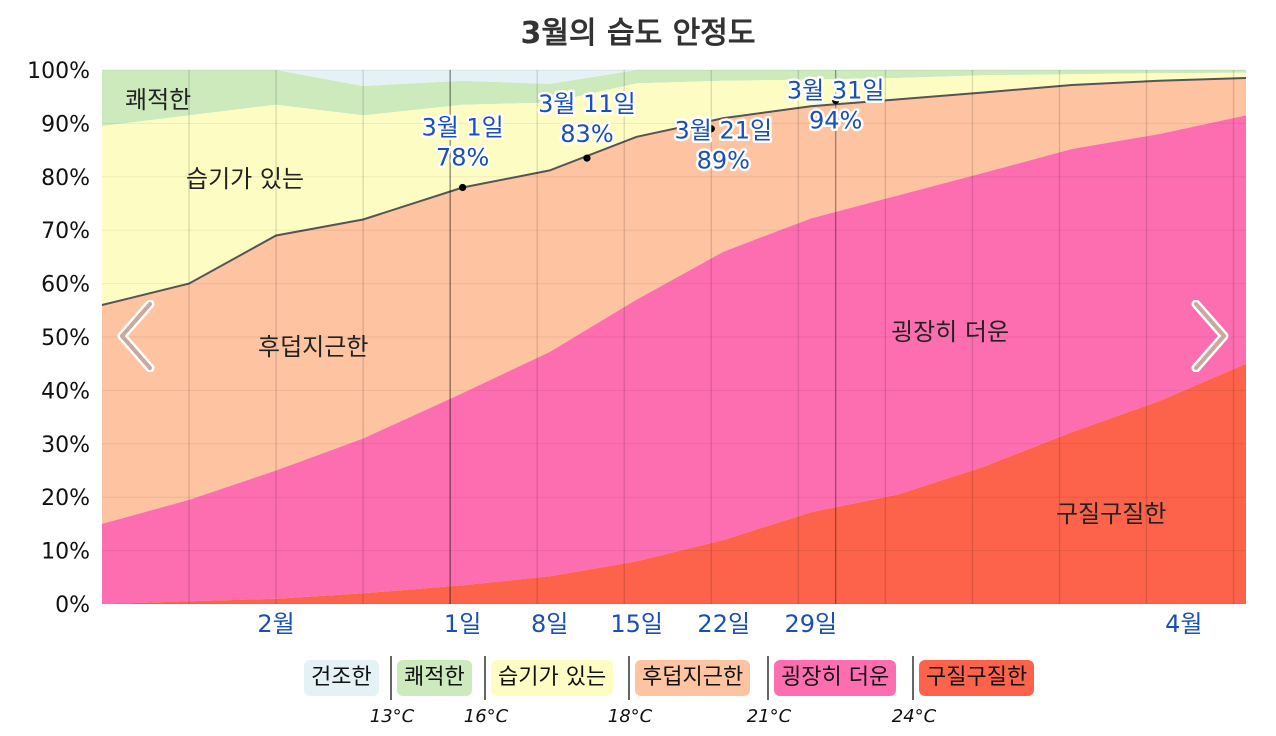 The width and height of the screenshot is (1276, 736). What do you see at coordinates (275, 624) in the screenshot?
I see `x-tick-label: 2월` at bounding box center [275, 624].